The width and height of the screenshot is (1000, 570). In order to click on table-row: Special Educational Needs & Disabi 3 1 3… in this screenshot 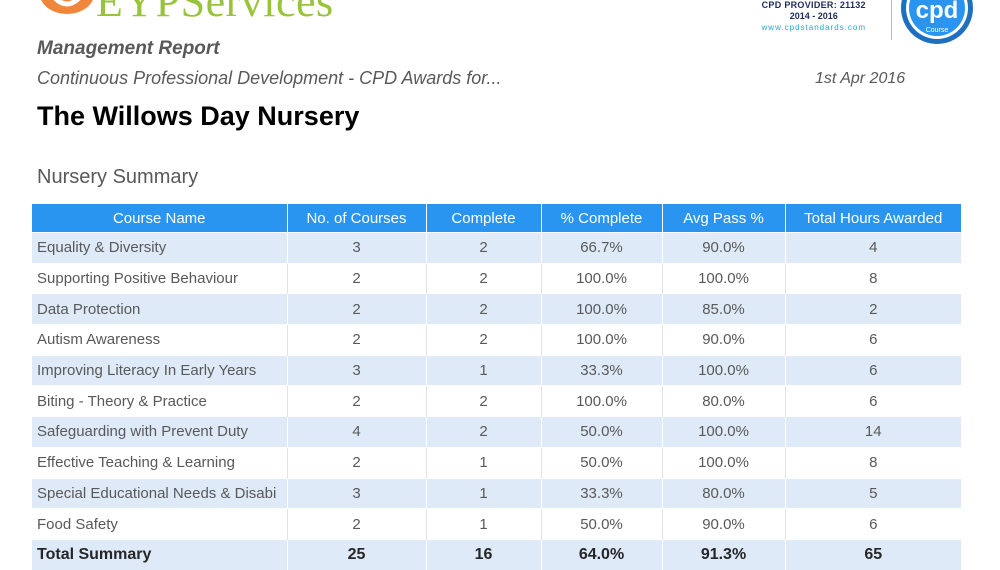, I will do `click(496, 493)`.